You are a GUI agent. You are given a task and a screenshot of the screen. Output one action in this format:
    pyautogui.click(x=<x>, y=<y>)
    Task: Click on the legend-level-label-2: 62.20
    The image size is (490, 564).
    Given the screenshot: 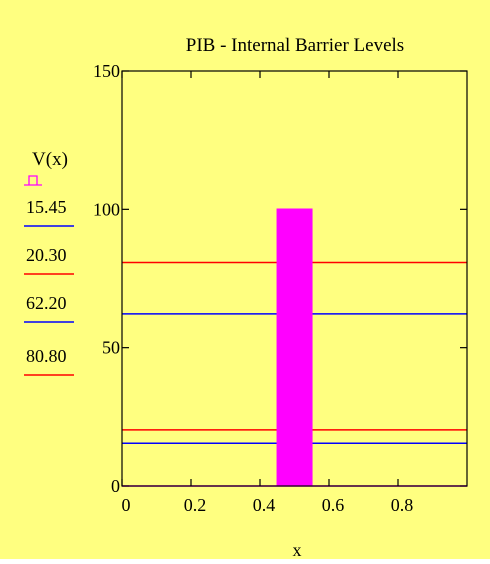 What is the action you would take?
    pyautogui.click(x=46, y=303)
    